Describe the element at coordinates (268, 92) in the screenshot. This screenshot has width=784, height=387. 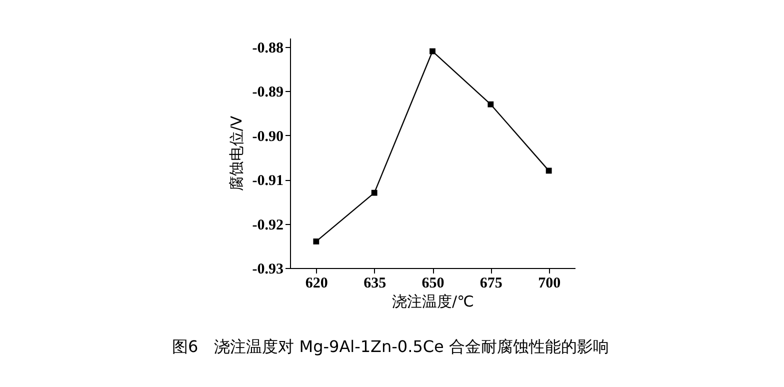
I see `y-tick-label: -0.89` at that location.